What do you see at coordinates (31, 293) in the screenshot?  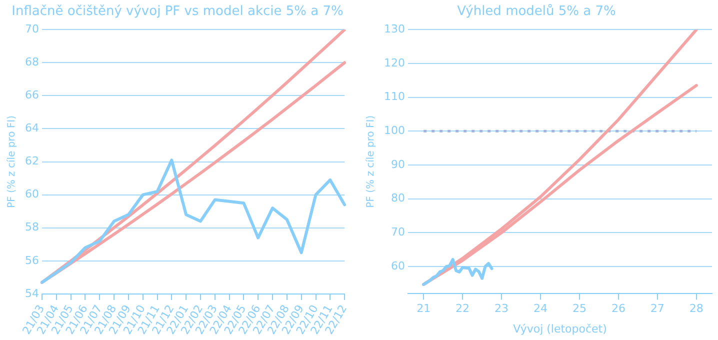 I see `y-tick-label: 54` at bounding box center [31, 293].